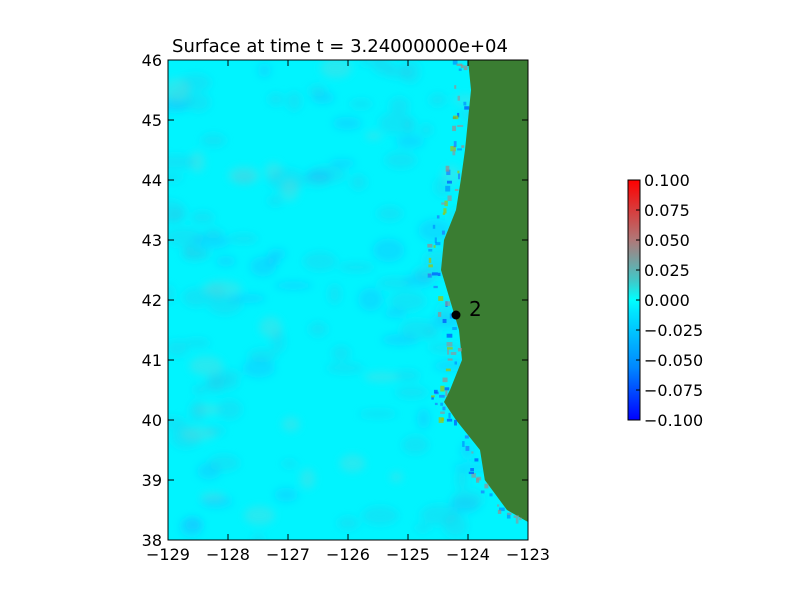  I want to click on colorbar-tick-label: −0.100, so click(673, 420).